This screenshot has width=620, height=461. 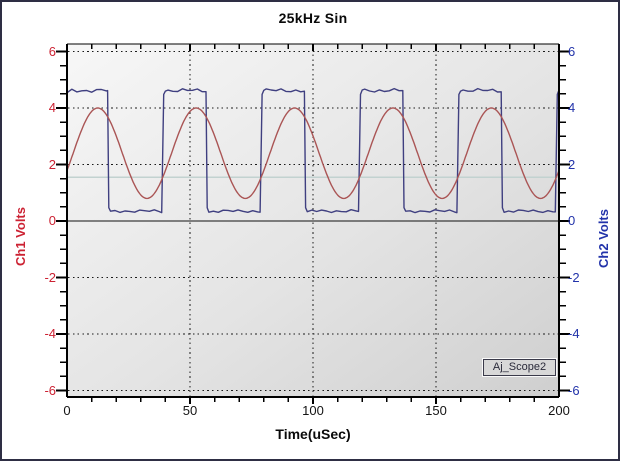 What do you see at coordinates (572, 107) in the screenshot?
I see `y-right-tick-label: 4` at bounding box center [572, 107].